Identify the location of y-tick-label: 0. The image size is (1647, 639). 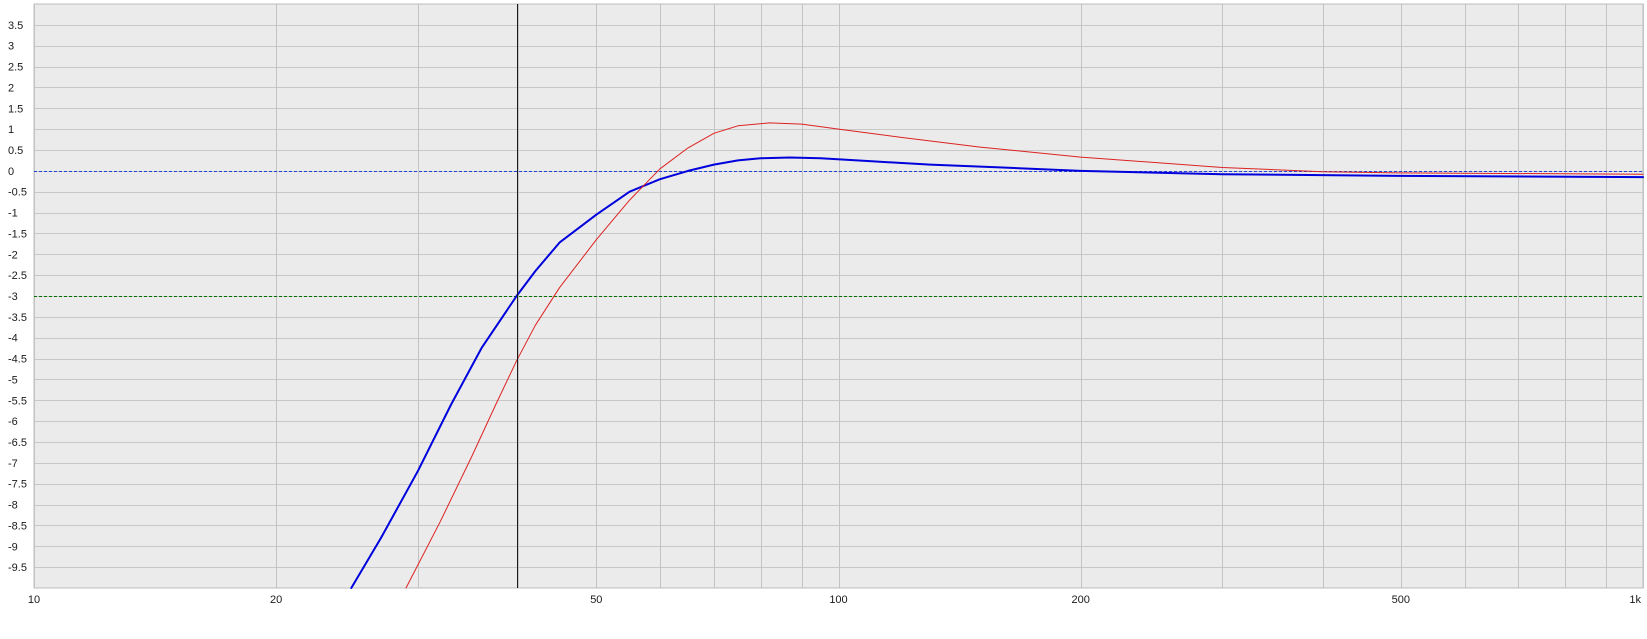
(11, 172).